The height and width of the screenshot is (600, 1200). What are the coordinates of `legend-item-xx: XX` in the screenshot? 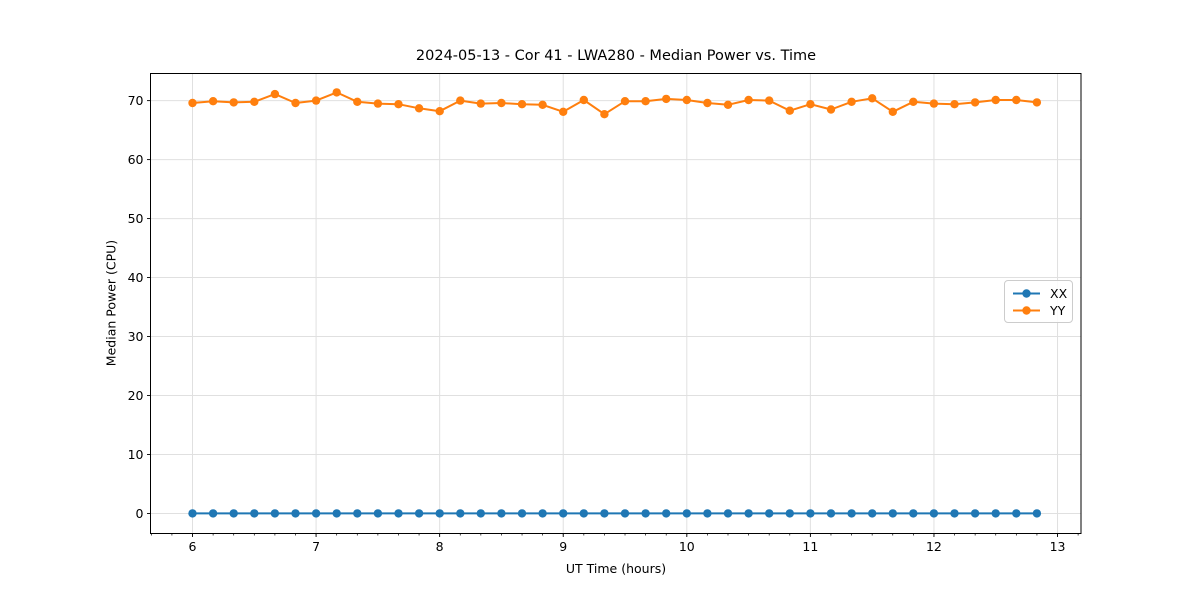 It's located at (1039, 293).